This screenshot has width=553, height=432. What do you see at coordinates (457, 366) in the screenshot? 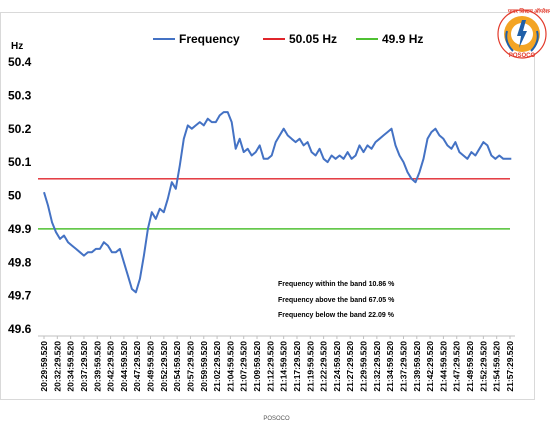
I see `x-tick-label: 21:47:29.520` at bounding box center [457, 366].